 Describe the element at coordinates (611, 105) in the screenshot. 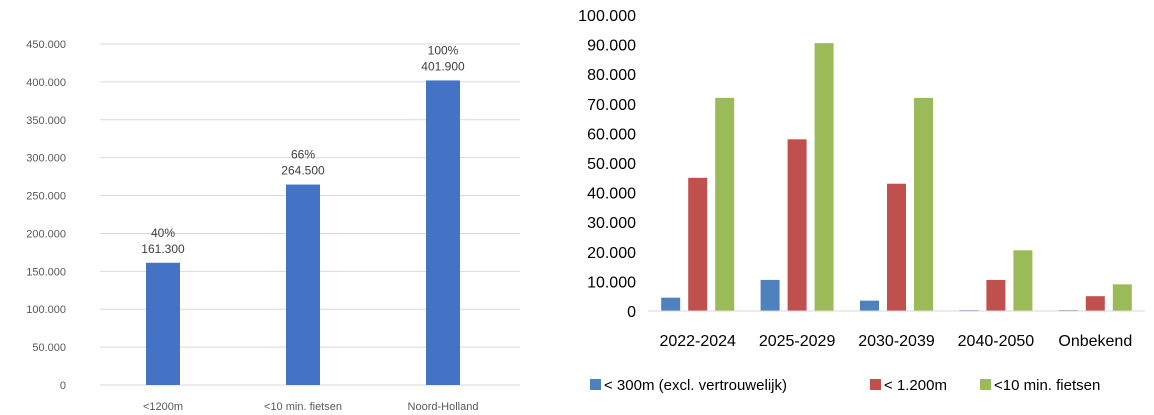

I see `y-tick-label: 70.000` at that location.